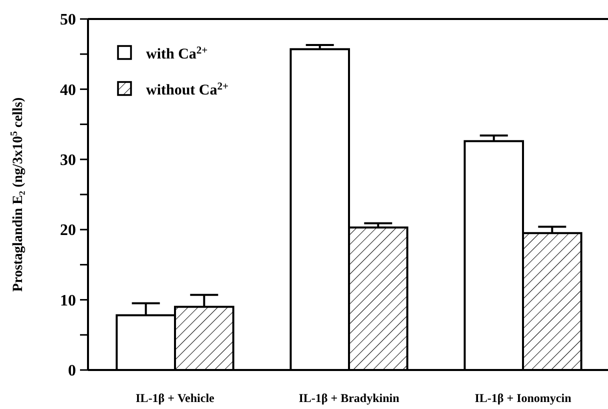 This screenshot has width=608, height=409. Describe the element at coordinates (68, 301) in the screenshot. I see `y-tick-label: 10` at that location.